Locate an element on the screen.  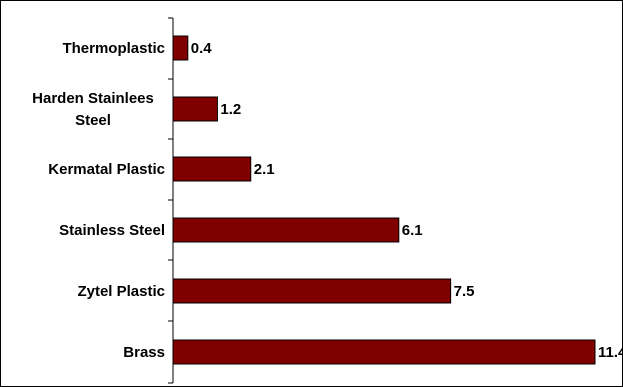
bar-stainless-steel is located at coordinates (286, 230).